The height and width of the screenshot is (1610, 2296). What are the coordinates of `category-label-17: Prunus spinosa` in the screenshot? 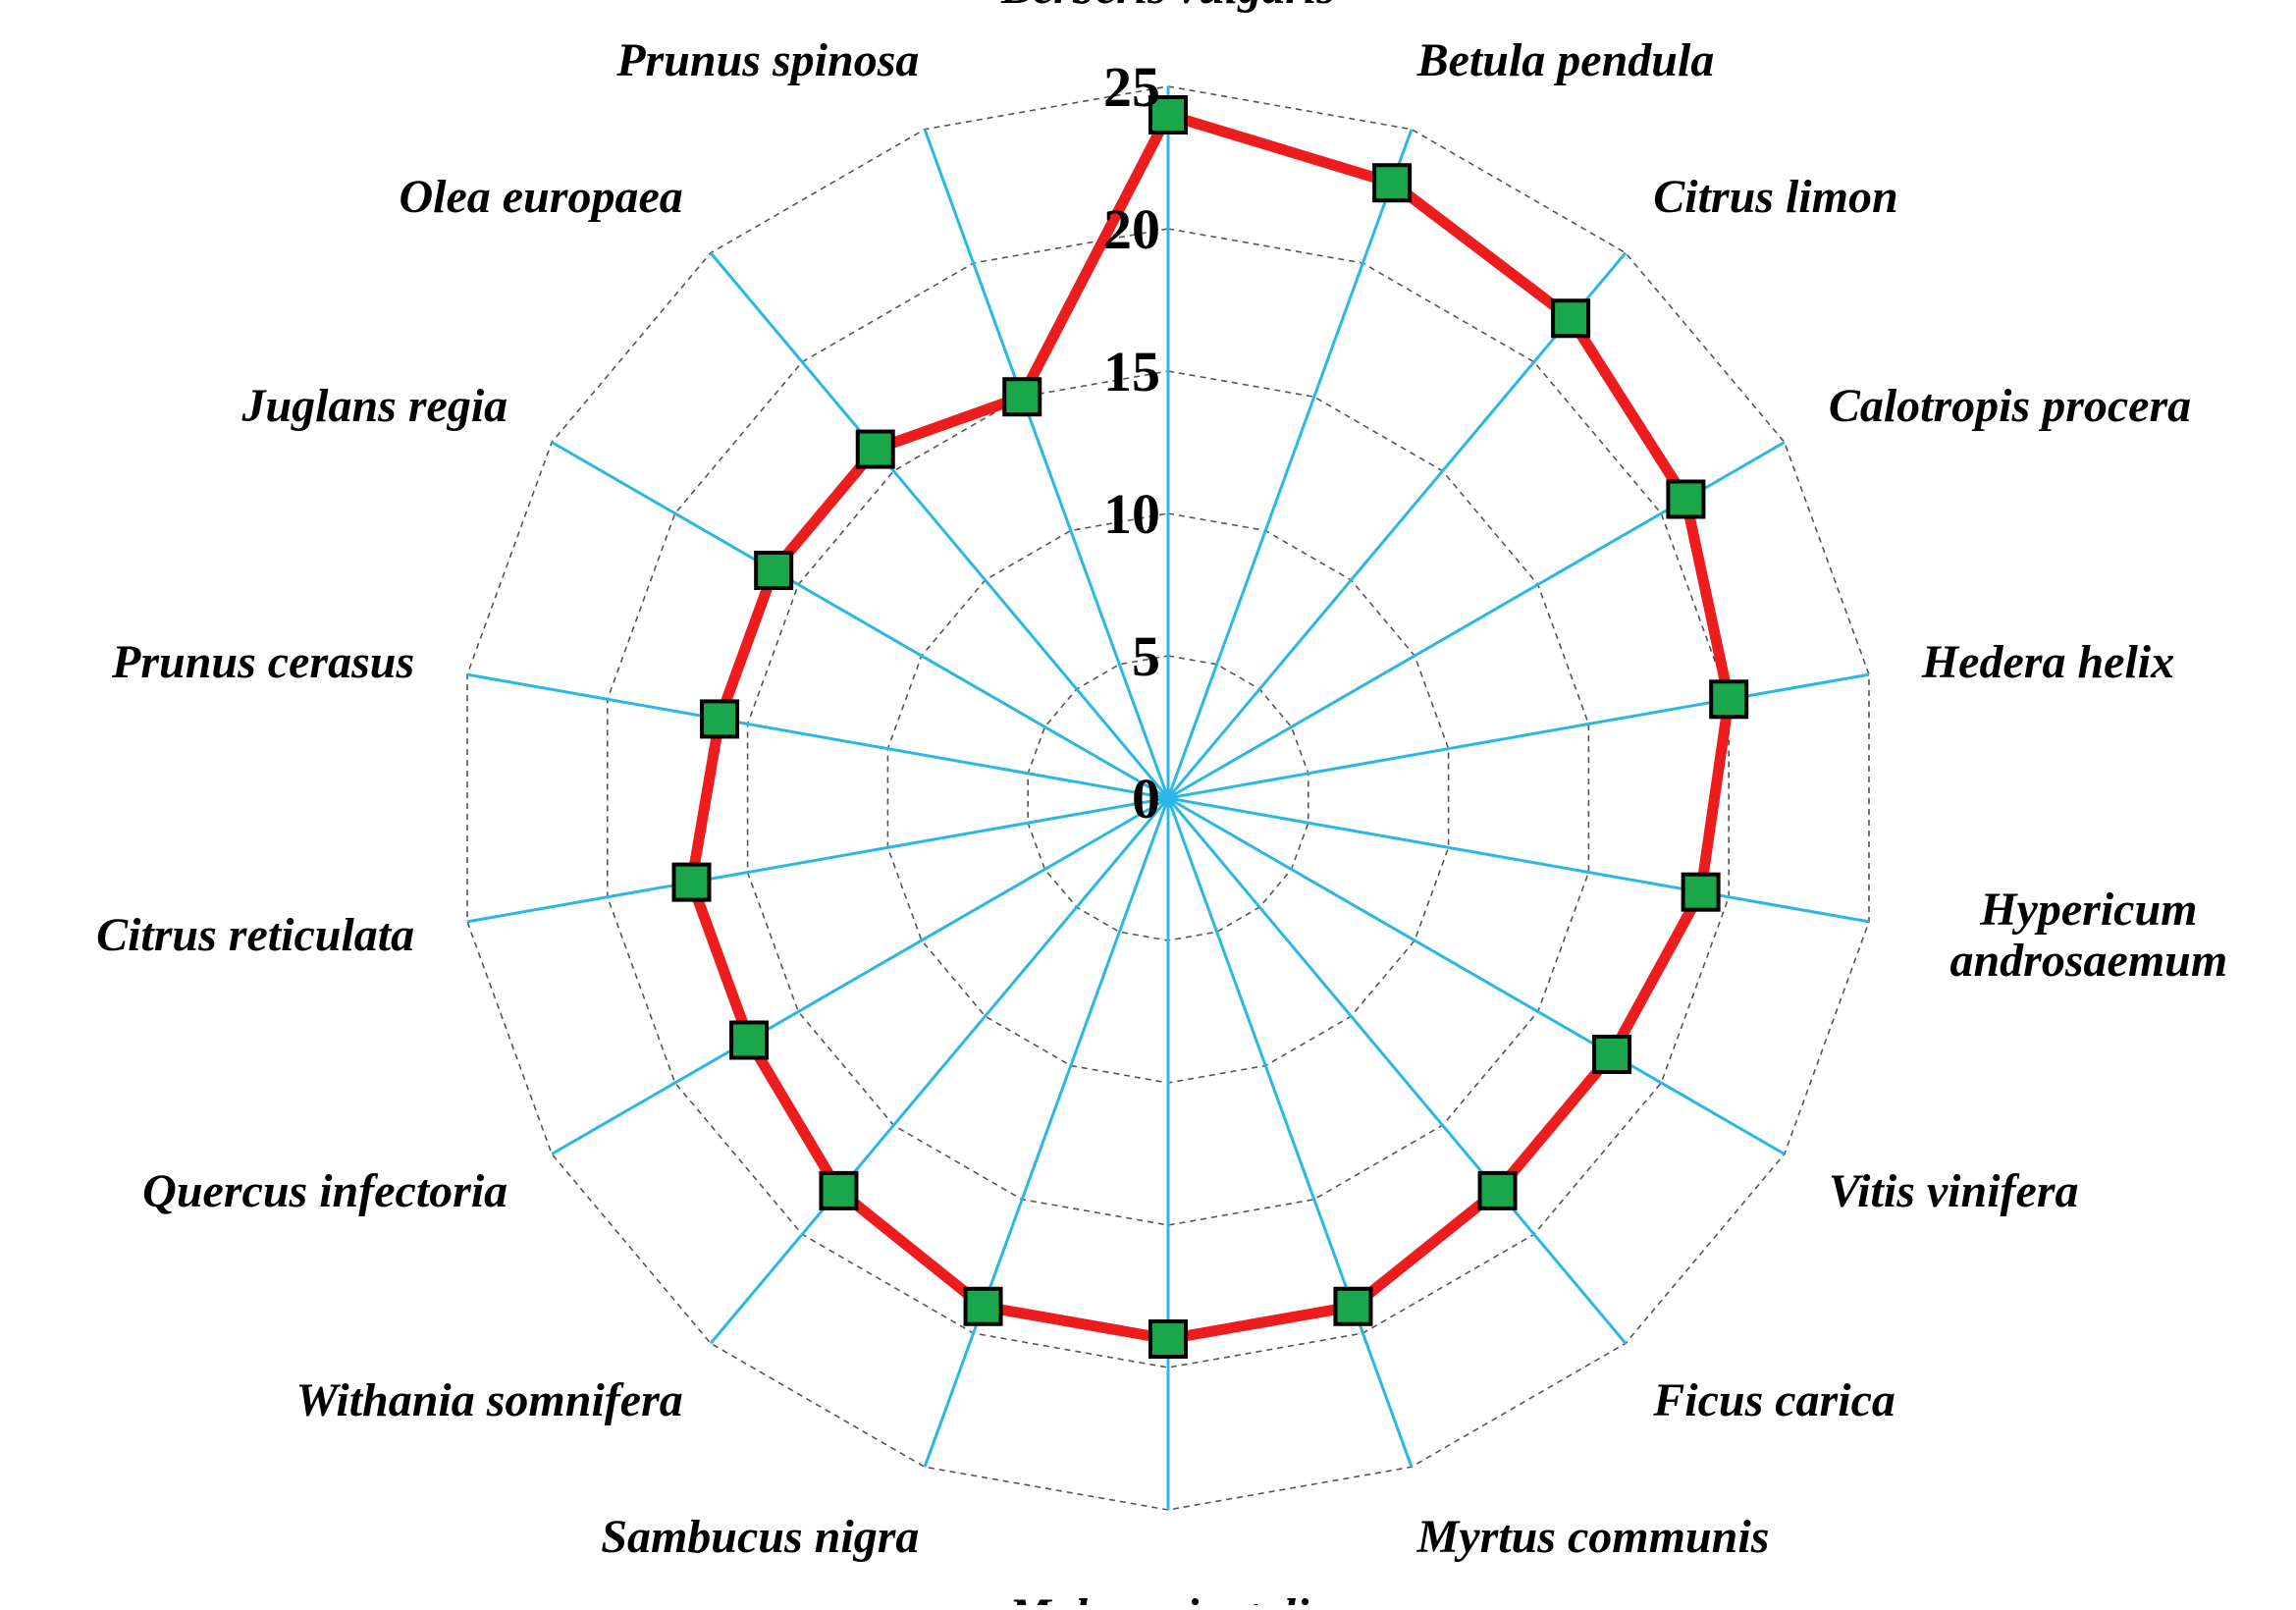 It's located at (767, 60).